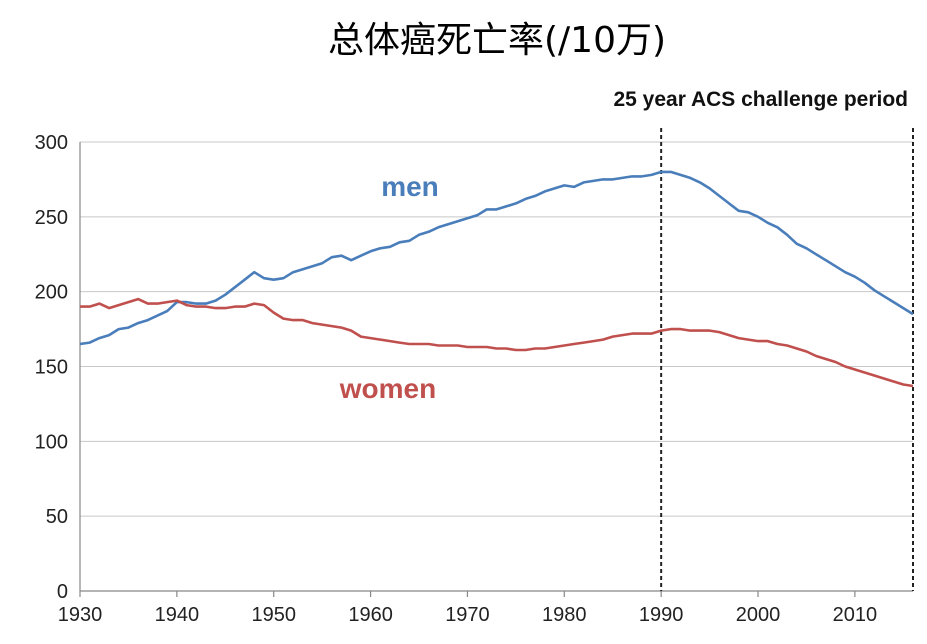 The height and width of the screenshot is (644, 927). What do you see at coordinates (497, 40) in the screenshot?
I see `chart-title: 总体癌死亡率(/10万)` at bounding box center [497, 40].